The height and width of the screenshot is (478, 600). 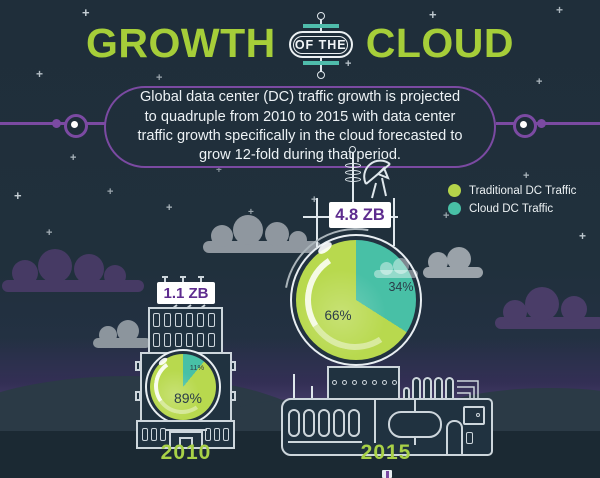 I want to click on connector-line-right, so click(x=548, y=123).